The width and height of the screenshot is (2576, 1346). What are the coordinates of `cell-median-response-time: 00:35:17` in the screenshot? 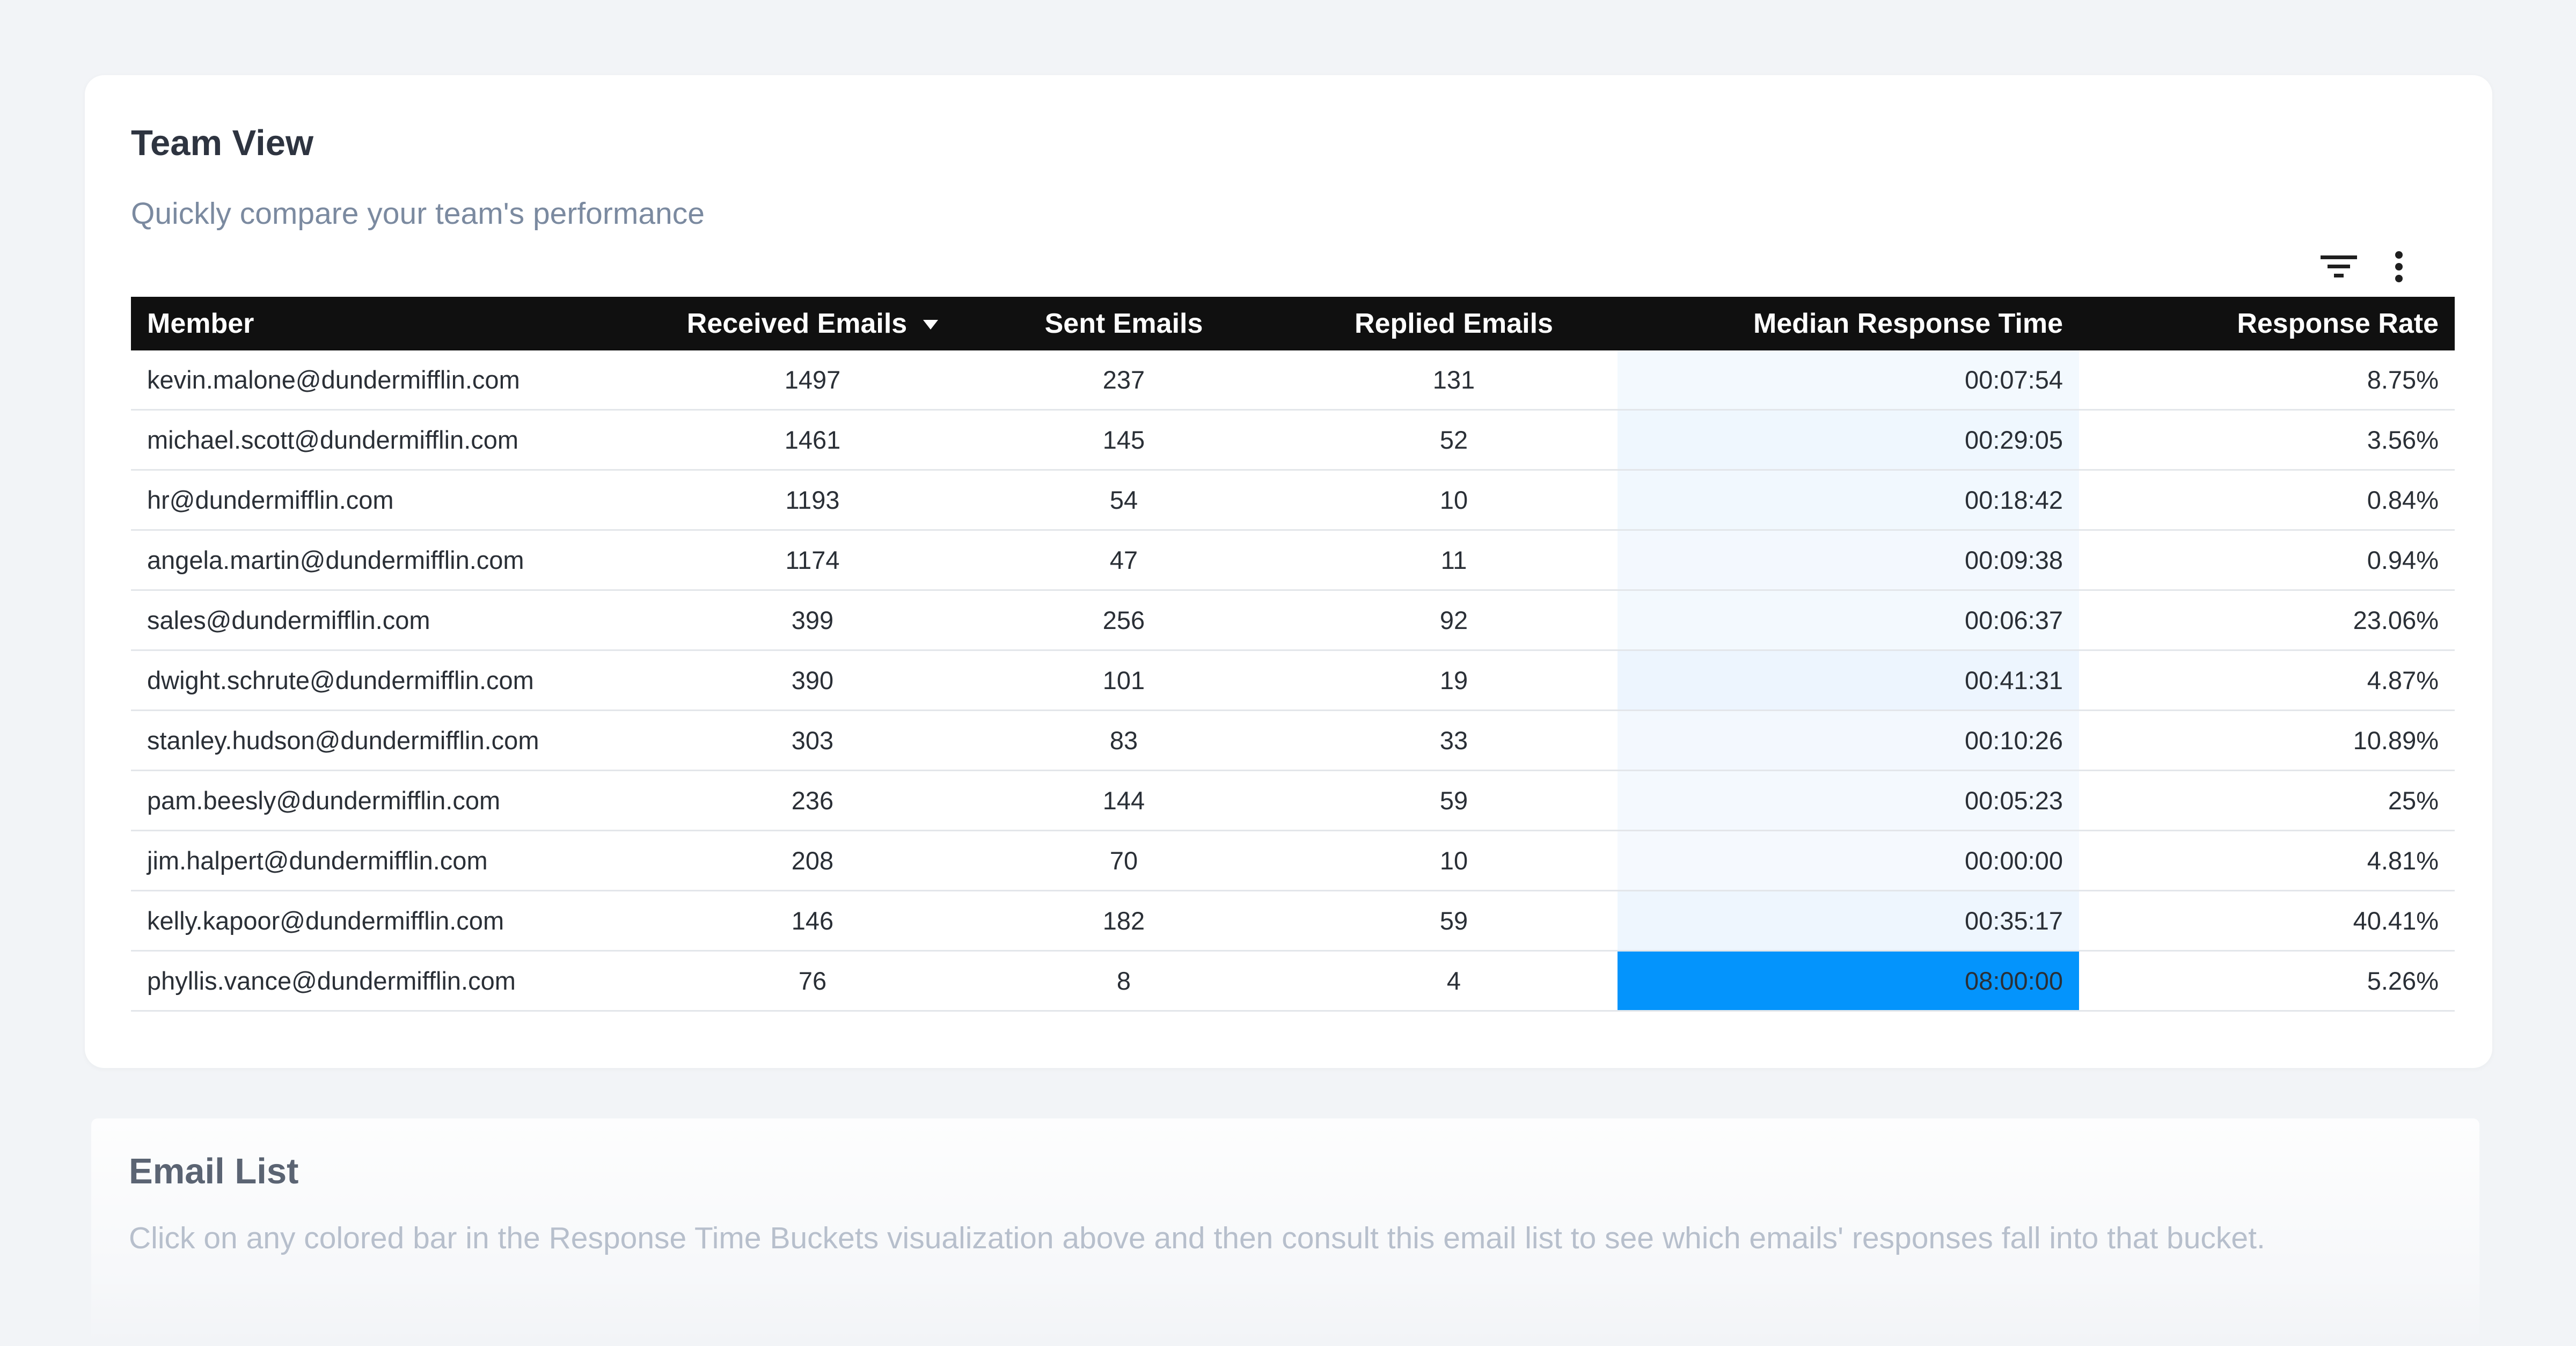 It's located at (1848, 920).